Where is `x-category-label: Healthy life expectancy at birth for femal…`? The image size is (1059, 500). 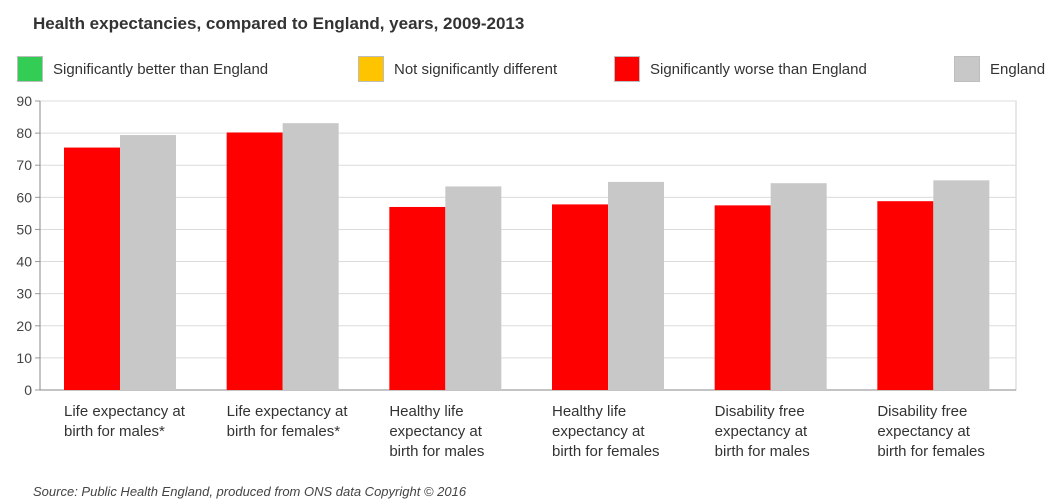 x-category-label: Healthy life expectancy at birth for femal… is located at coordinates (606, 431).